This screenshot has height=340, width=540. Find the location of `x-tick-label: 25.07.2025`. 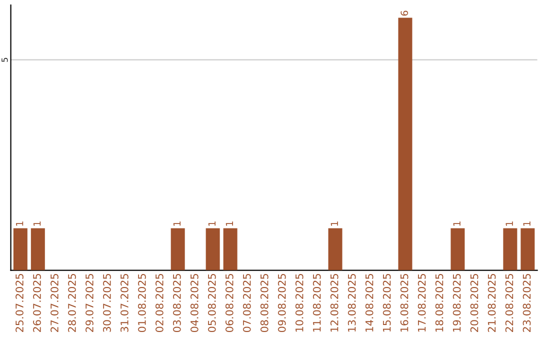

x-tick-label: 25.07.2025 is located at coordinates (20, 303).